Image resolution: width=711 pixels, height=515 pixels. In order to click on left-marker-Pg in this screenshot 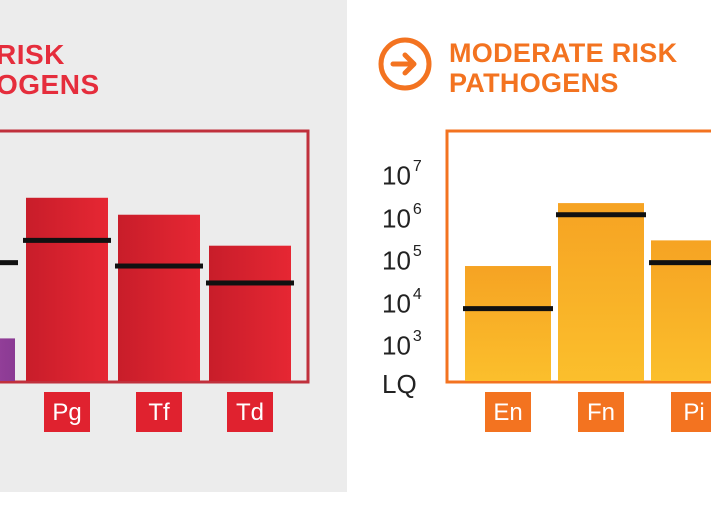, I will do `click(67, 240)`.